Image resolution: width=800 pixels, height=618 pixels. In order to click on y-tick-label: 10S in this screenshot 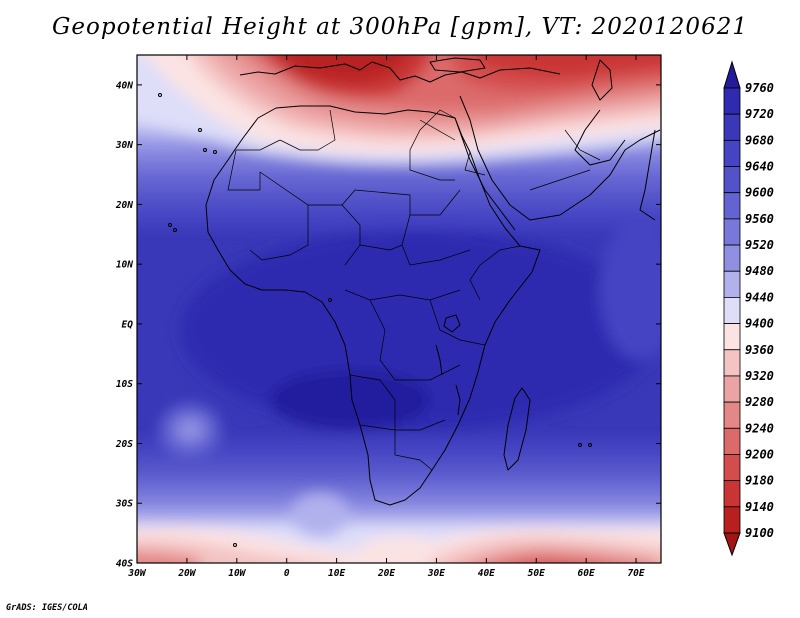, I will do `click(124, 384)`.